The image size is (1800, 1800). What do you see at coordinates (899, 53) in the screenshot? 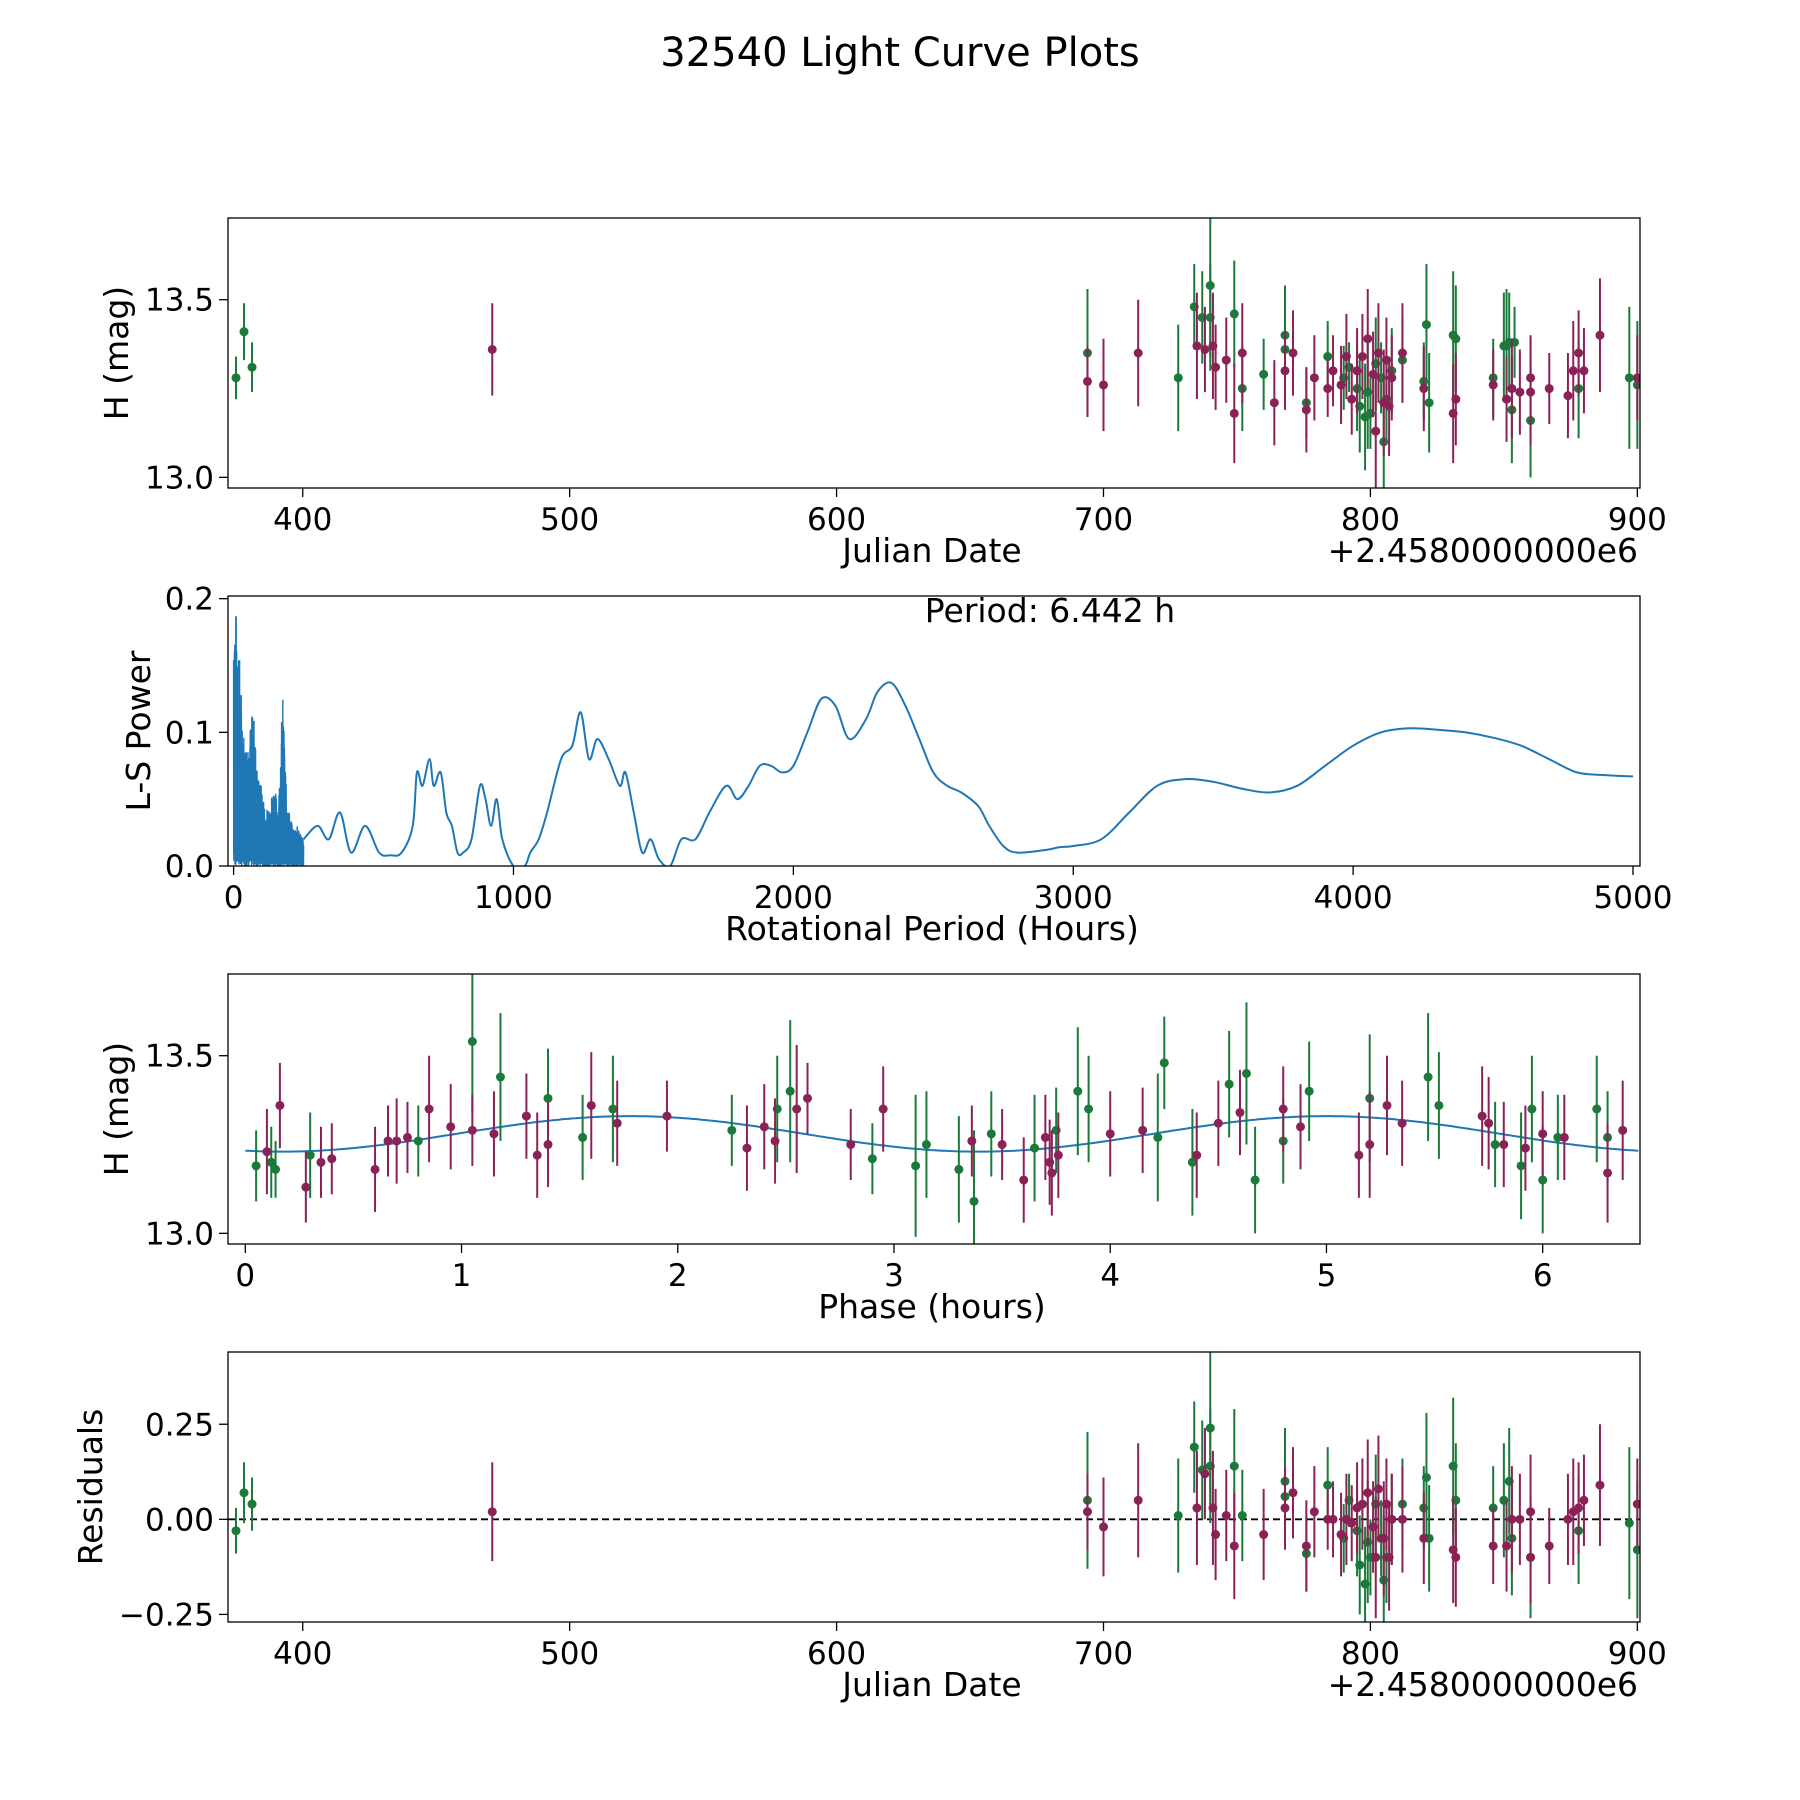
I see `figure-title: 32540 Light Curve Plots` at bounding box center [899, 53].